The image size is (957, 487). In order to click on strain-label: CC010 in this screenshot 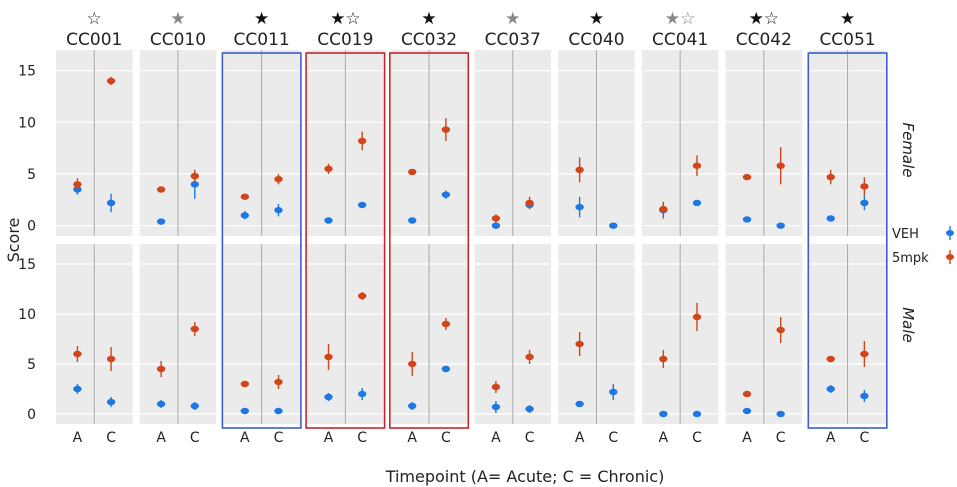, I will do `click(178, 40)`.